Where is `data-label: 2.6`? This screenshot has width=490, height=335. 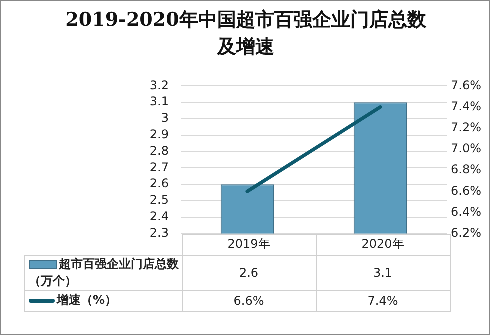 data-label: 2.6 is located at coordinates (249, 272).